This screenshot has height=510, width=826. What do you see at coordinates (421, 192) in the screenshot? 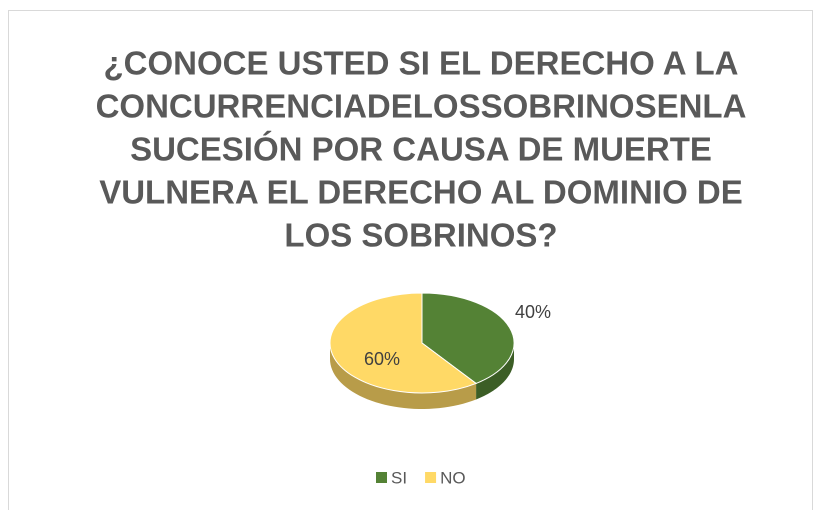
I see `chart-title: VULNERA EL DERECHO AL DOMINIO DE` at bounding box center [421, 192].